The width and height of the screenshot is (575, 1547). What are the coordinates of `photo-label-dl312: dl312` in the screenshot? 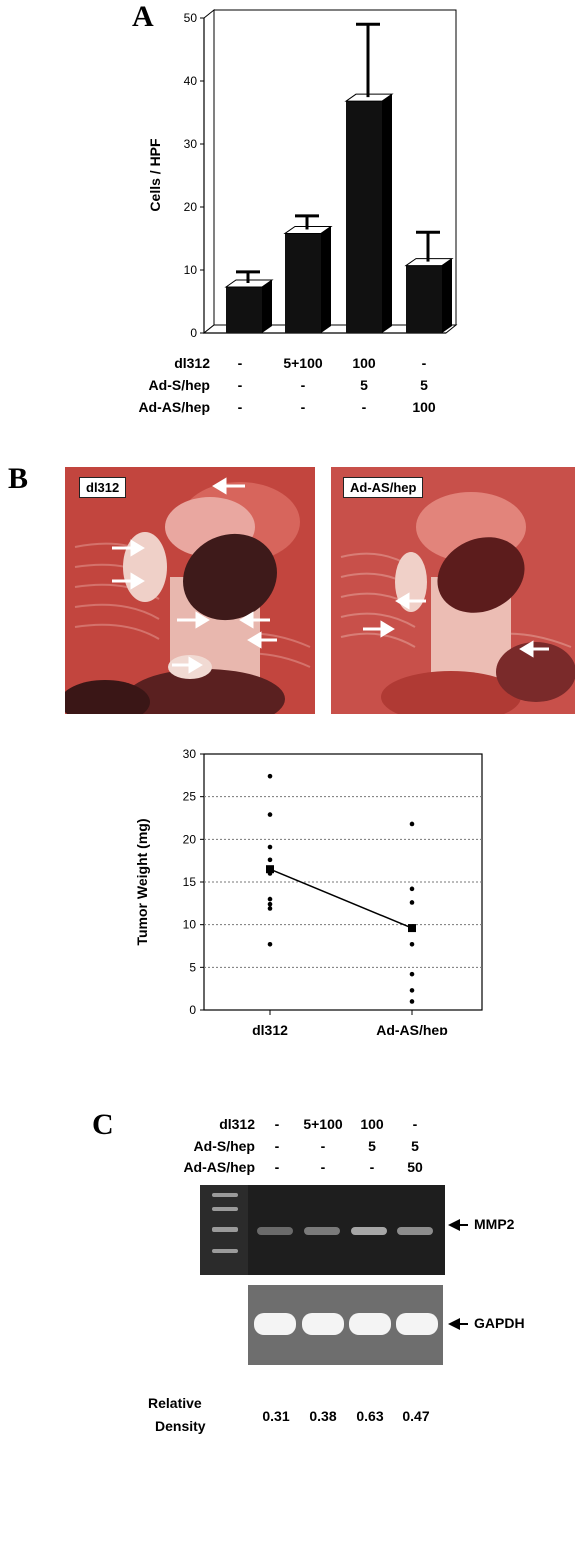 It's located at (103, 487).